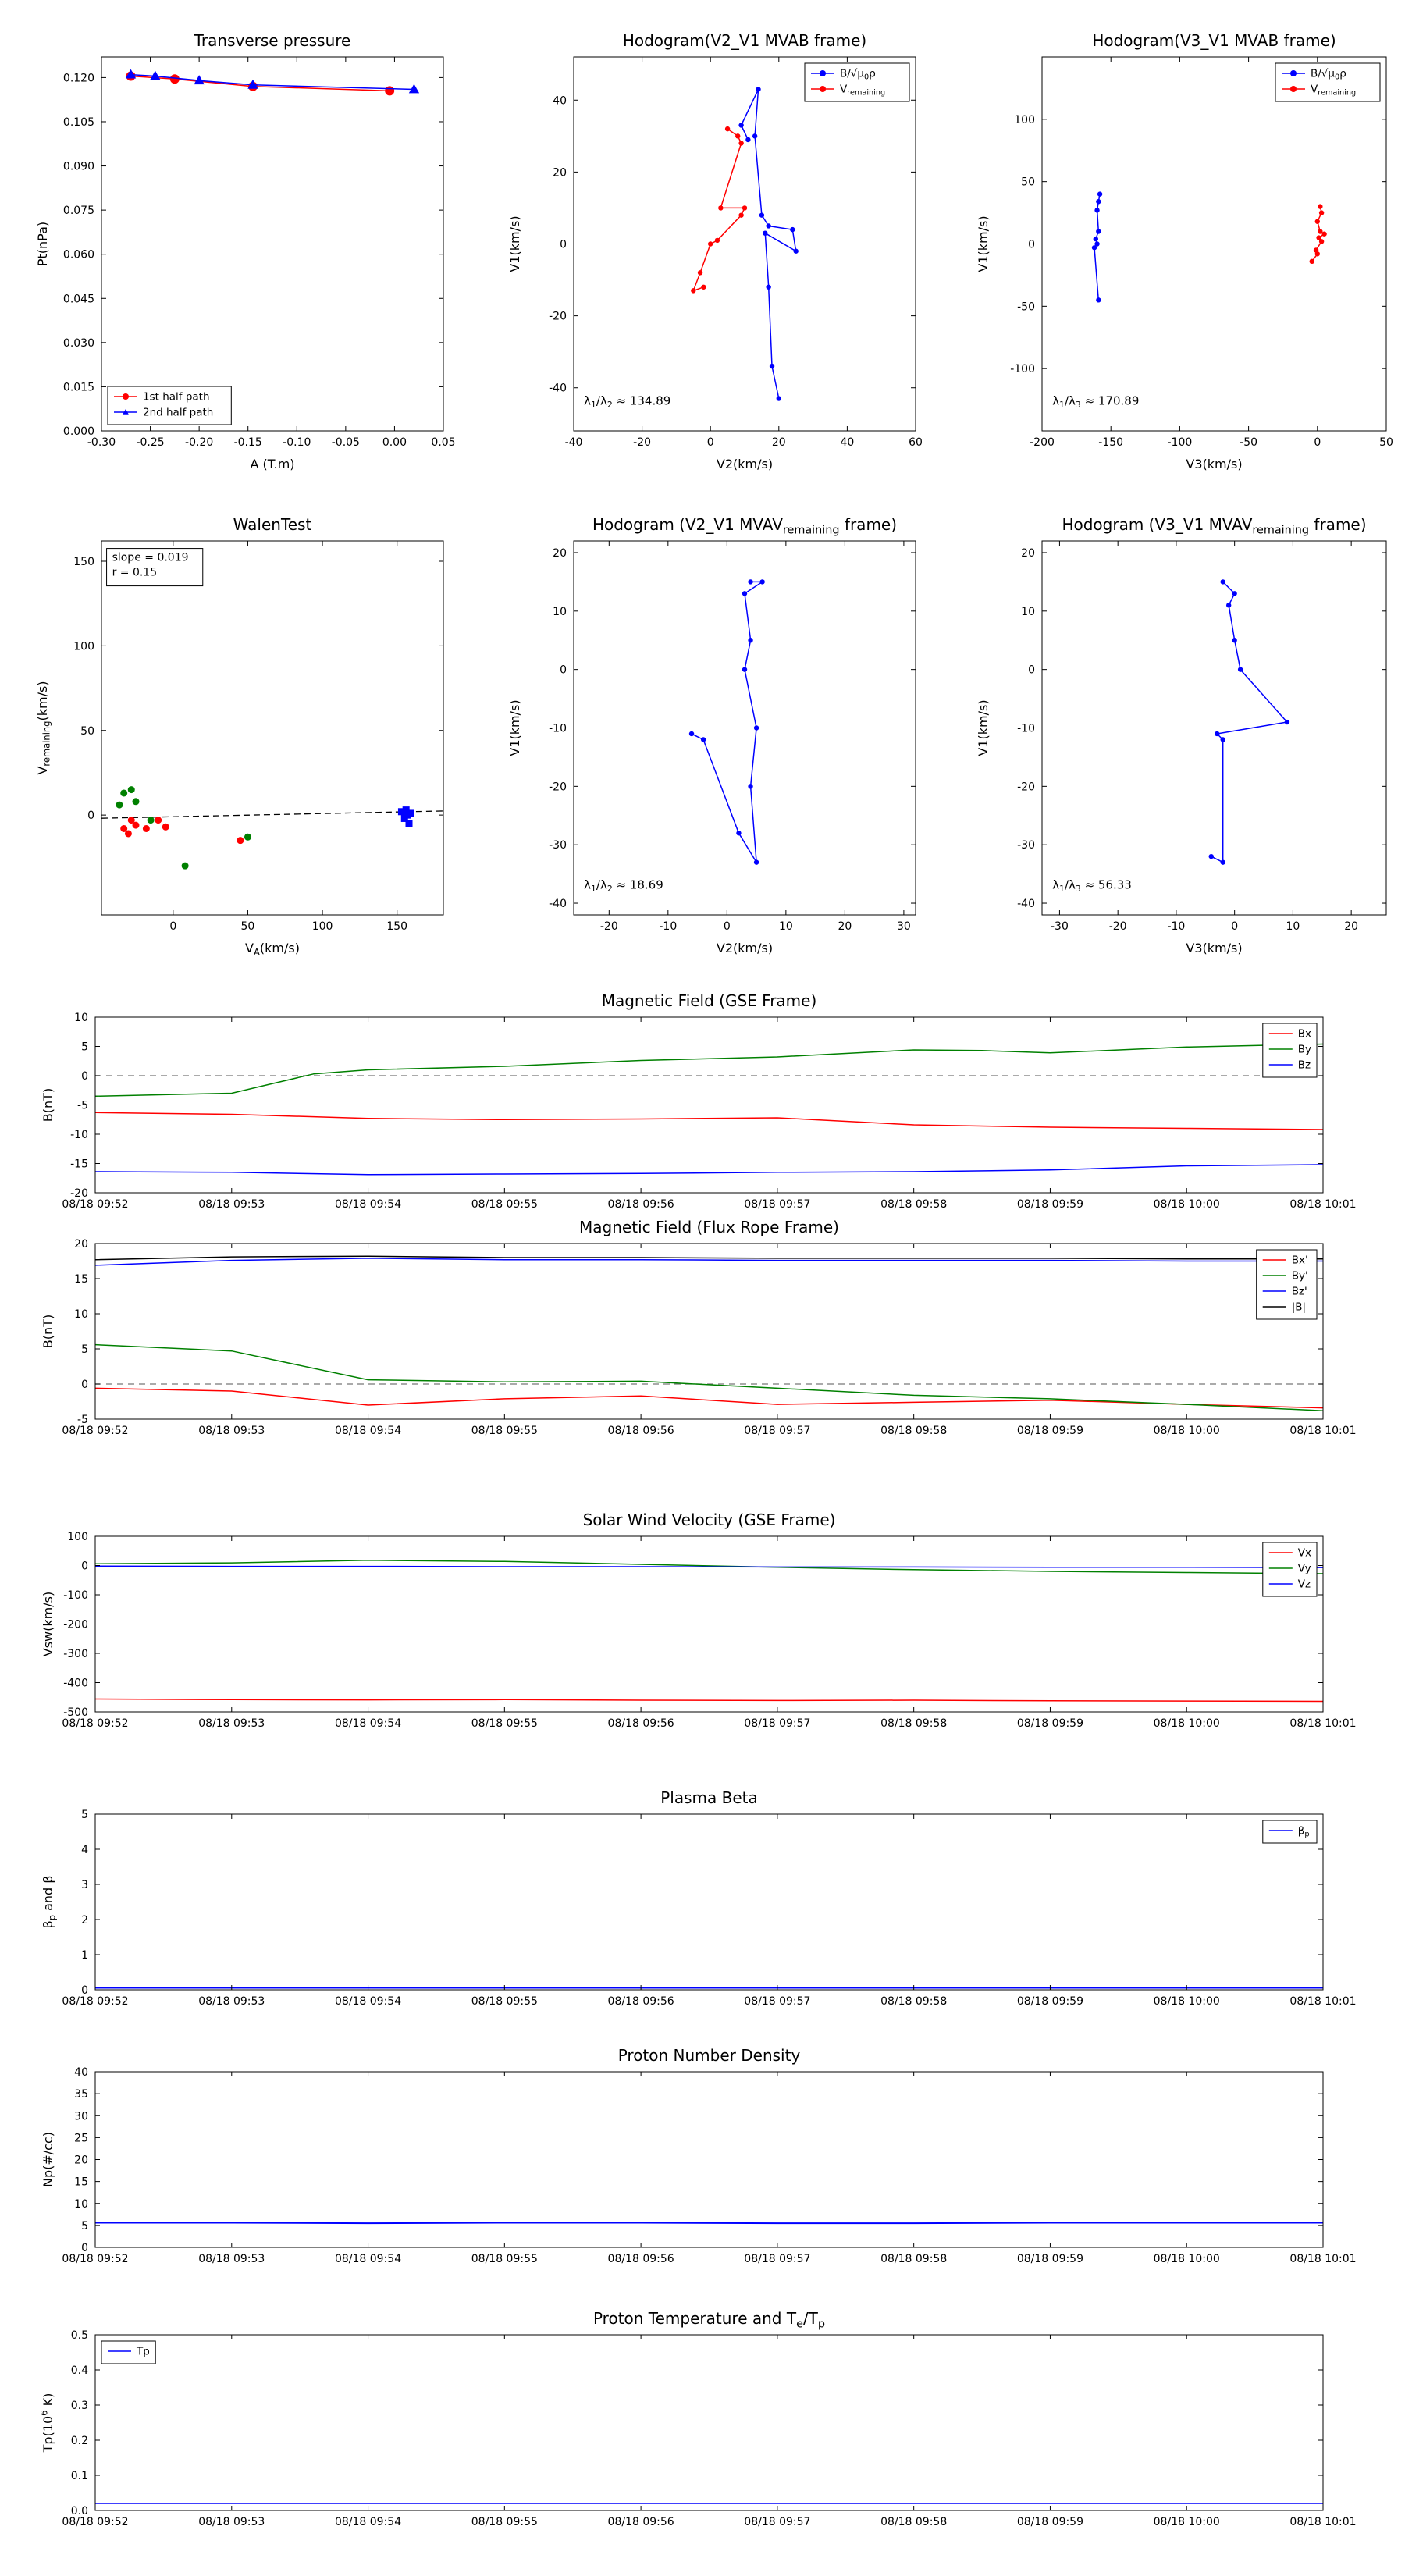  What do you see at coordinates (78, 299) in the screenshot?
I see `svg-text: 0.045` at bounding box center [78, 299].